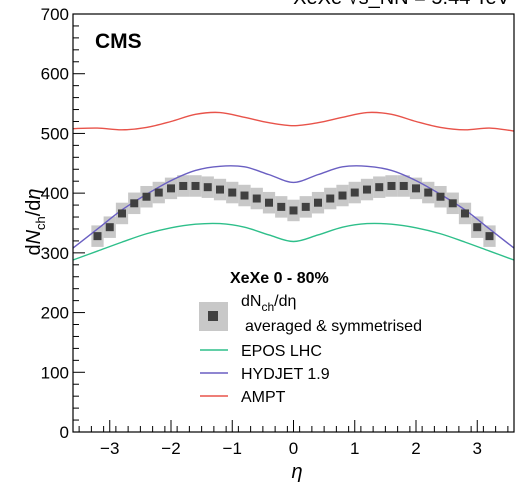  I want to click on experiment-label: CMS, so click(118, 41).